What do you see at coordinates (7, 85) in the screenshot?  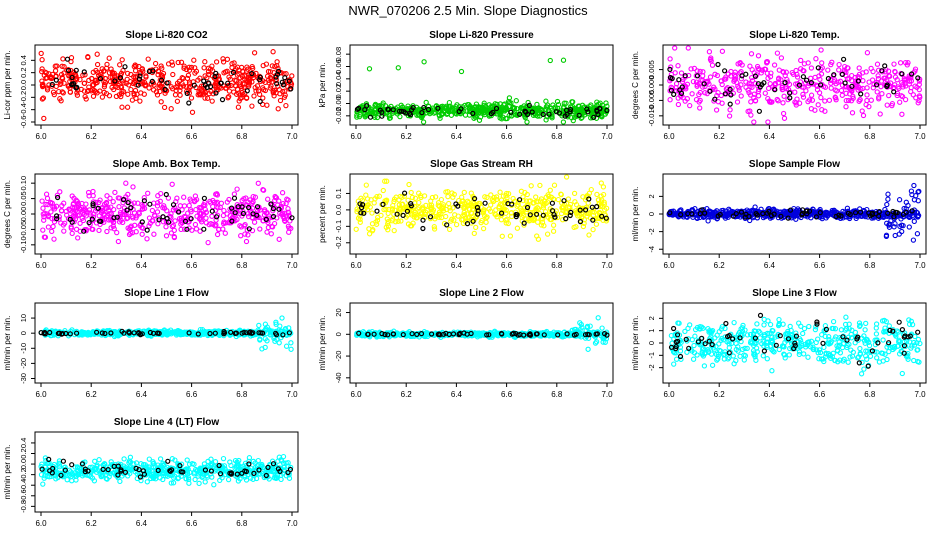 I see `y-axis-label: Li-cor ppm per min.` at bounding box center [7, 85].